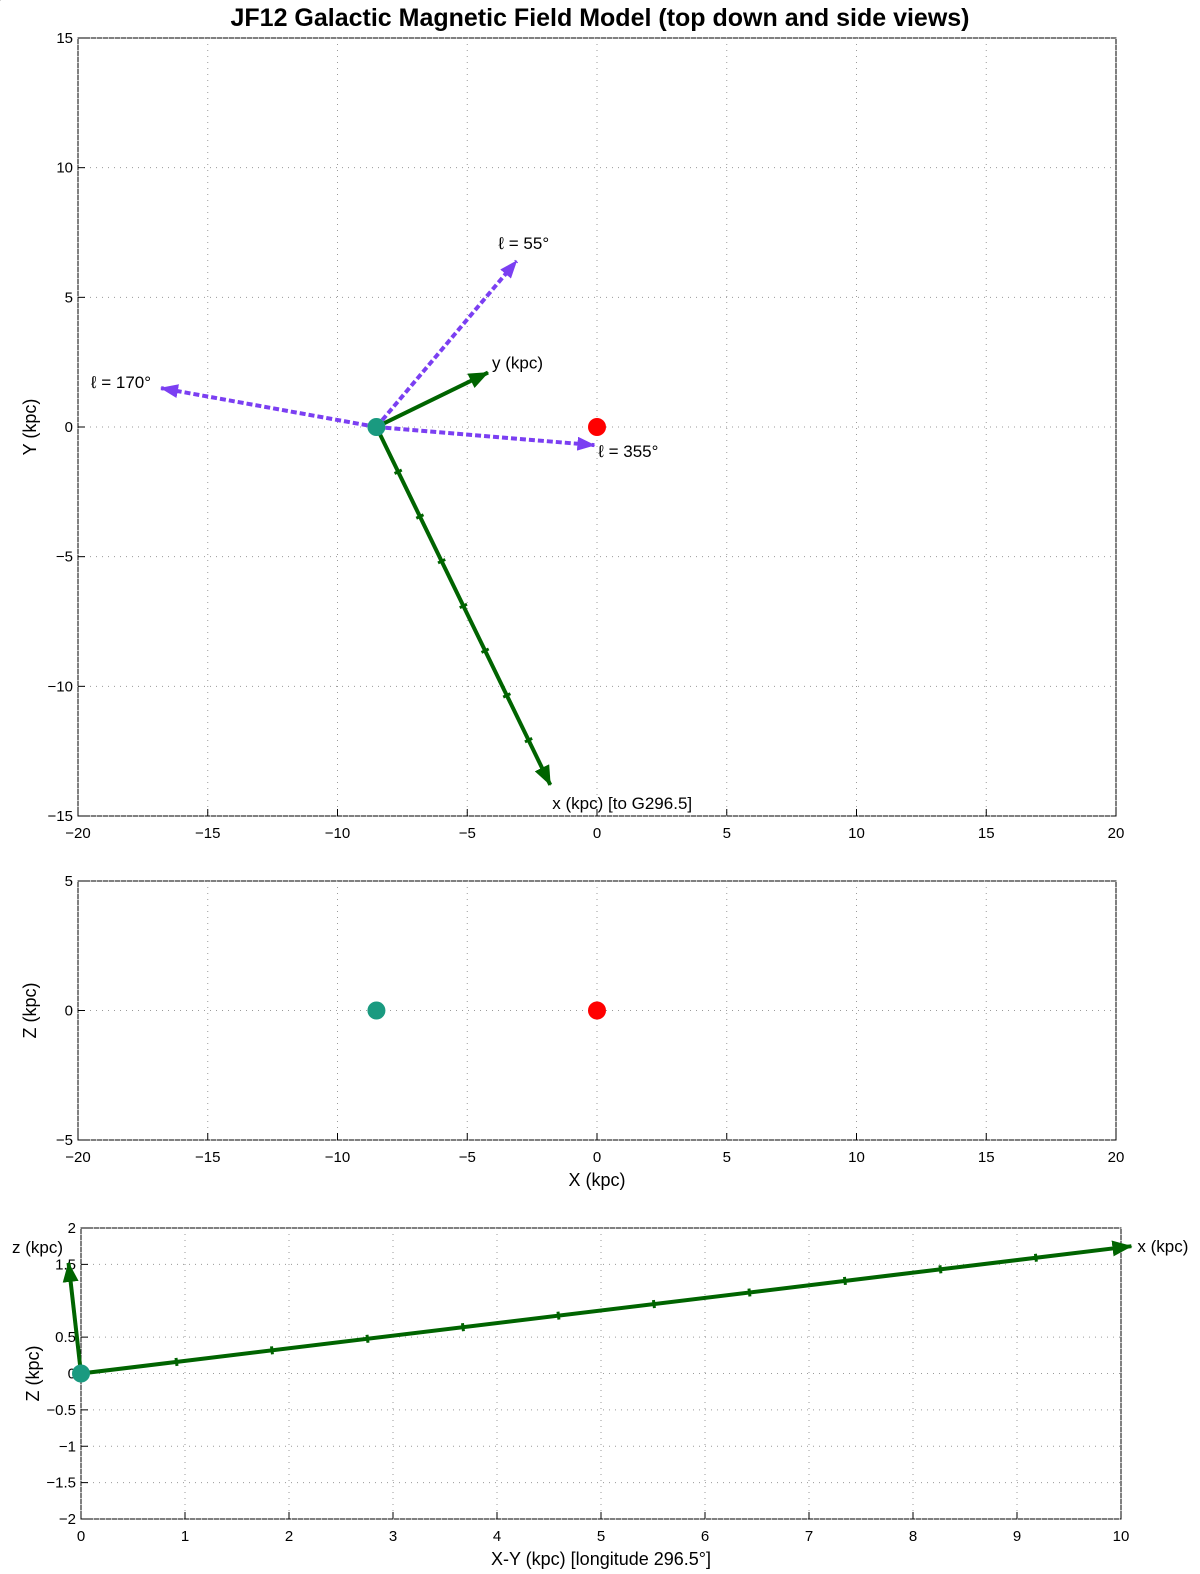 The image size is (1200, 1574). I want to click on panel-3-x-tick-label: 9, so click(1017, 1536).